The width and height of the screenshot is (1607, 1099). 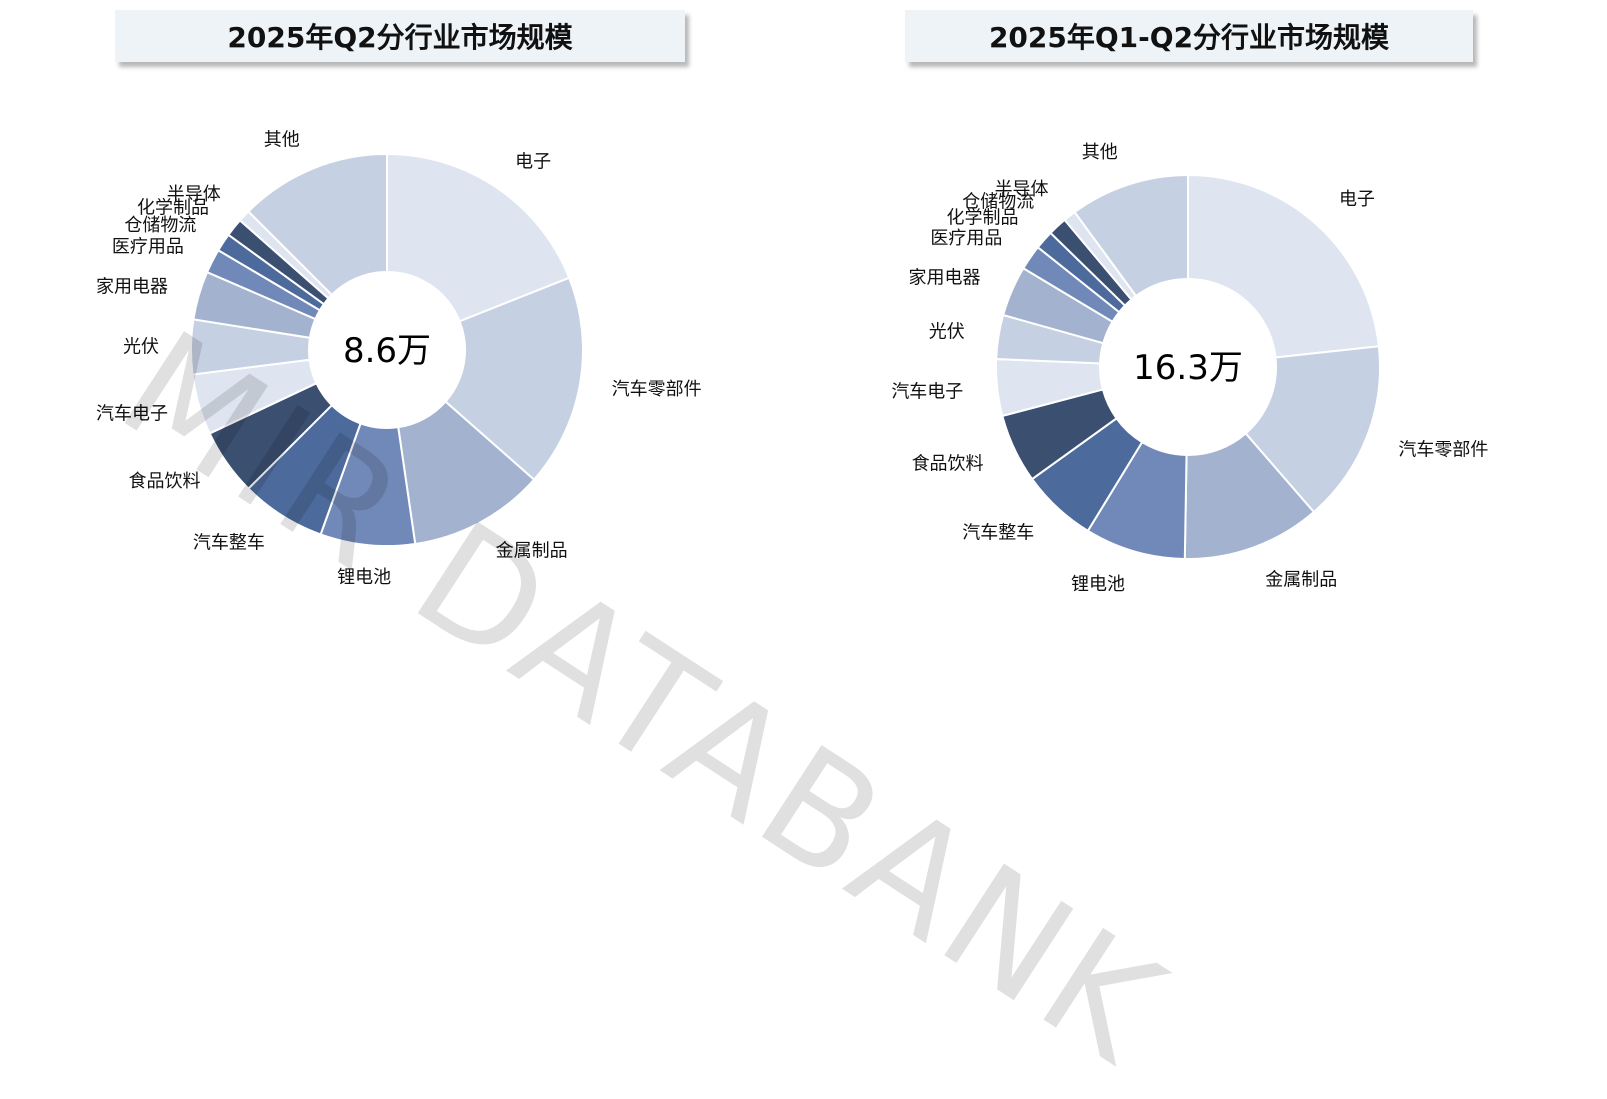 I want to click on center-total-label: 16.3万, so click(x=1188, y=368).